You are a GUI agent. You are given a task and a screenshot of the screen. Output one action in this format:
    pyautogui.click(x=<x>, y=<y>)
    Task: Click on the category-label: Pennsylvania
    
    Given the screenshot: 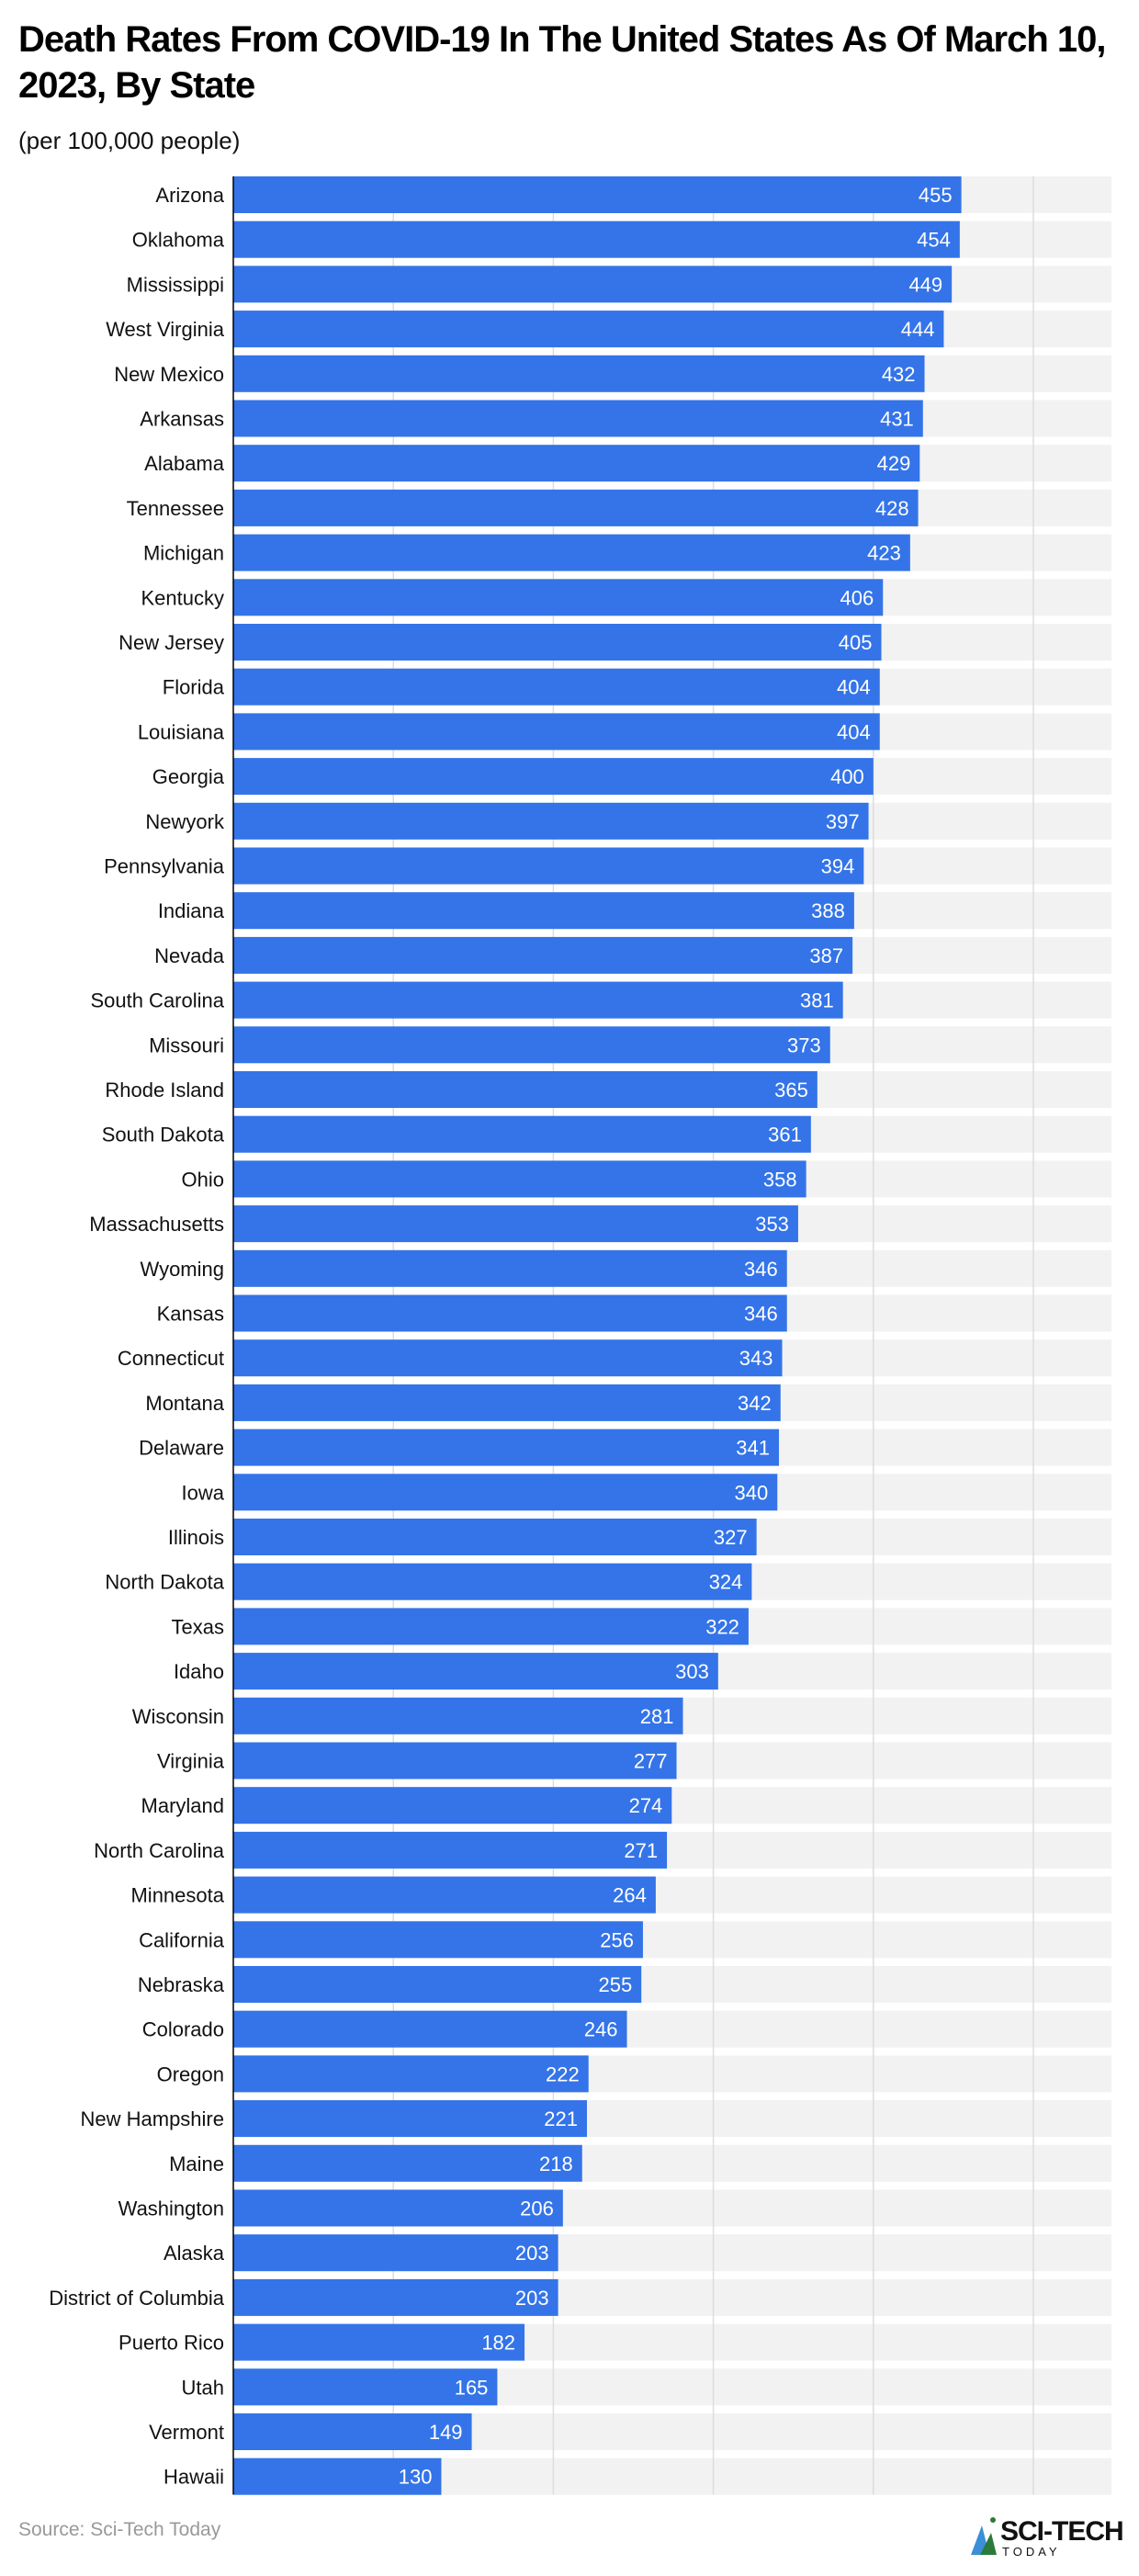 What is the action you would take?
    pyautogui.click(x=165, y=866)
    